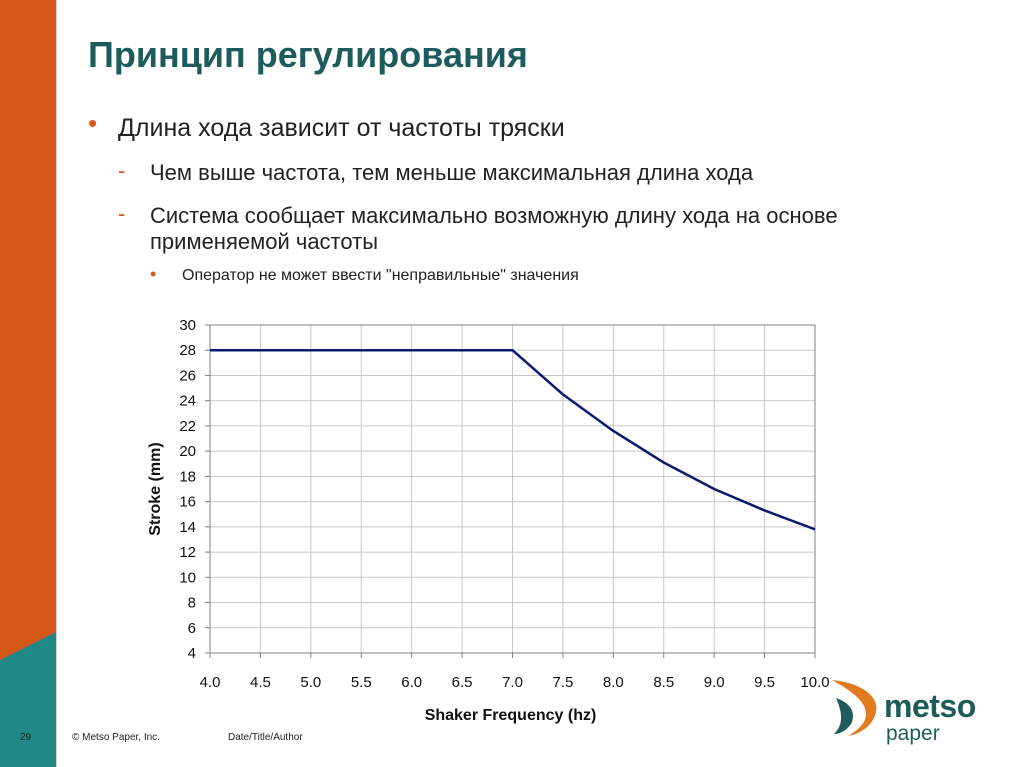 The height and width of the screenshot is (767, 1024). I want to click on bullet-text: Длина хода зависит от частоты тряски, so click(341, 128).